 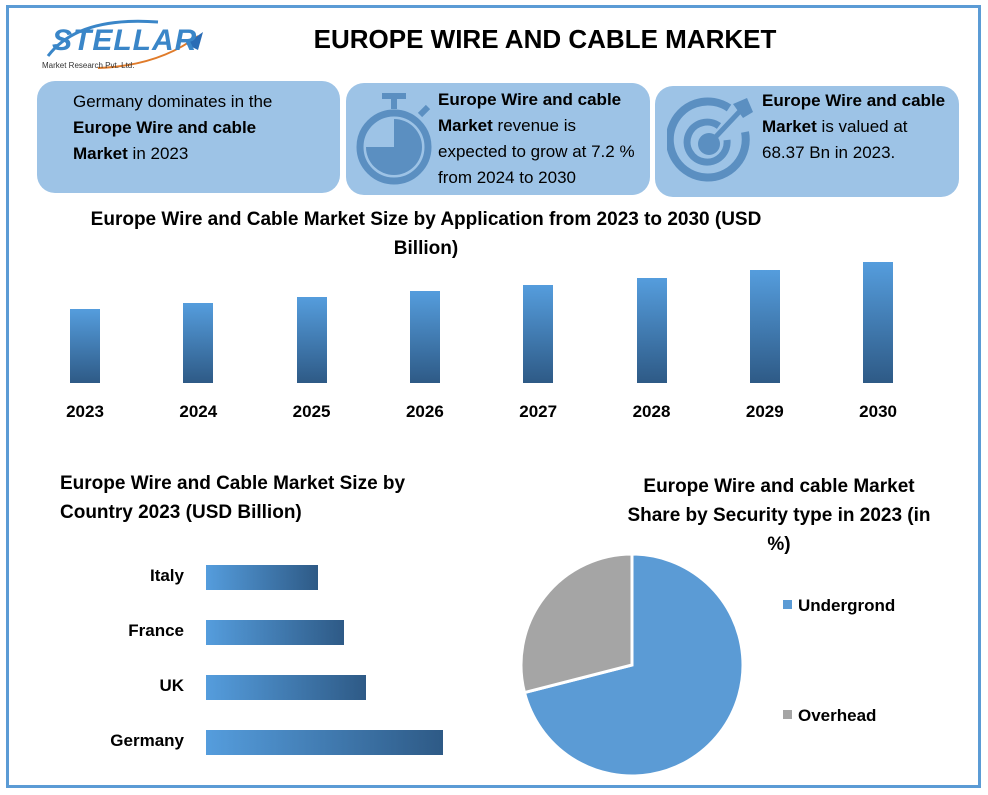 What do you see at coordinates (171, 685) in the screenshot?
I see `y-tick-label: UK` at bounding box center [171, 685].